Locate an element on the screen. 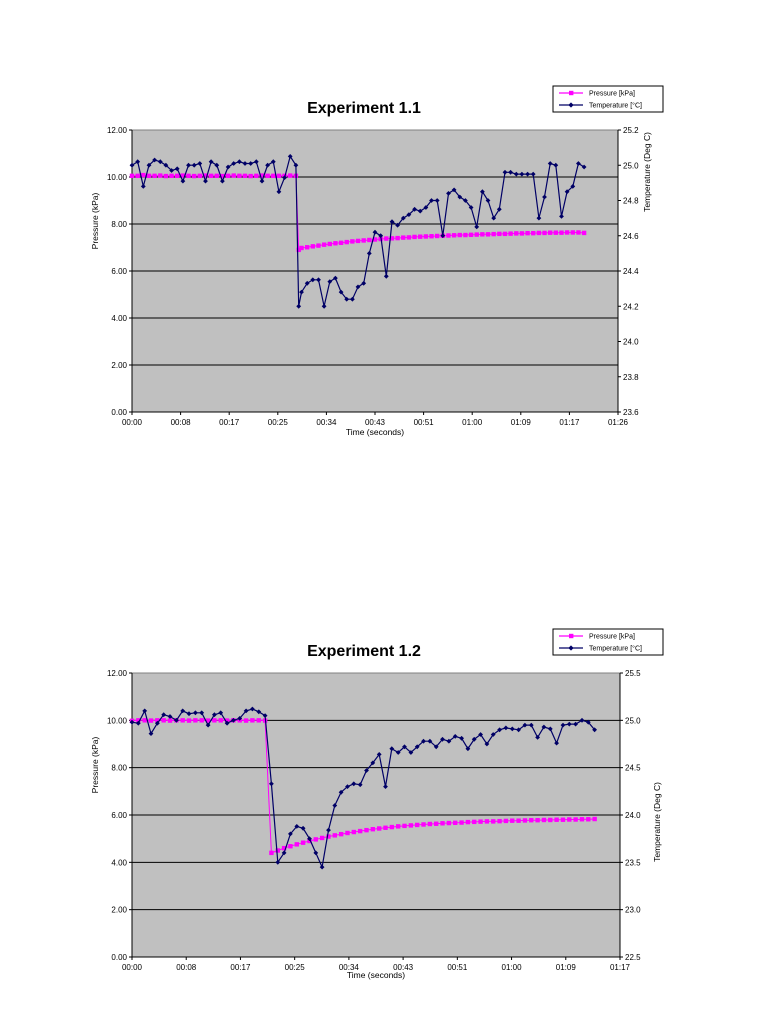 The width and height of the screenshot is (768, 1024). x-tick-label: 00:51 is located at coordinates (457, 967).